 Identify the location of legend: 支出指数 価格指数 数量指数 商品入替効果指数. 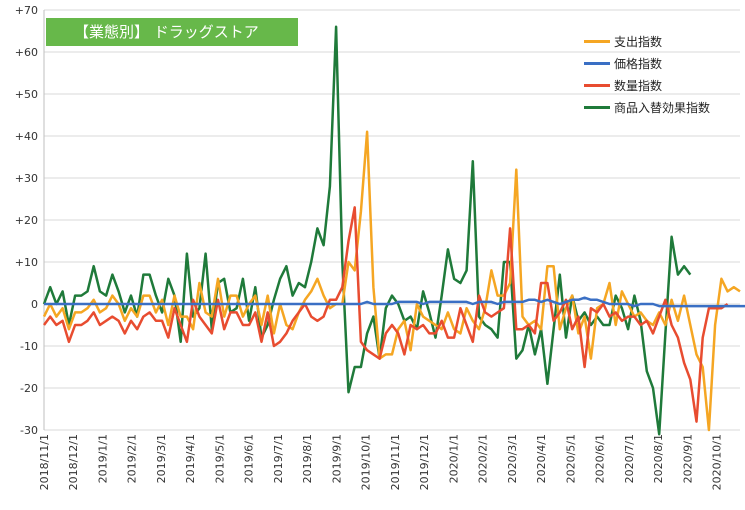
(647, 74).